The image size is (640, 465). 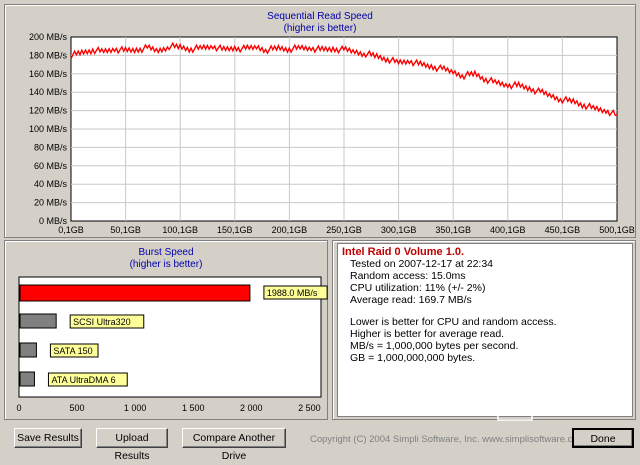 What do you see at coordinates (77, 408) in the screenshot?
I see `x-tick-label: 500` at bounding box center [77, 408].